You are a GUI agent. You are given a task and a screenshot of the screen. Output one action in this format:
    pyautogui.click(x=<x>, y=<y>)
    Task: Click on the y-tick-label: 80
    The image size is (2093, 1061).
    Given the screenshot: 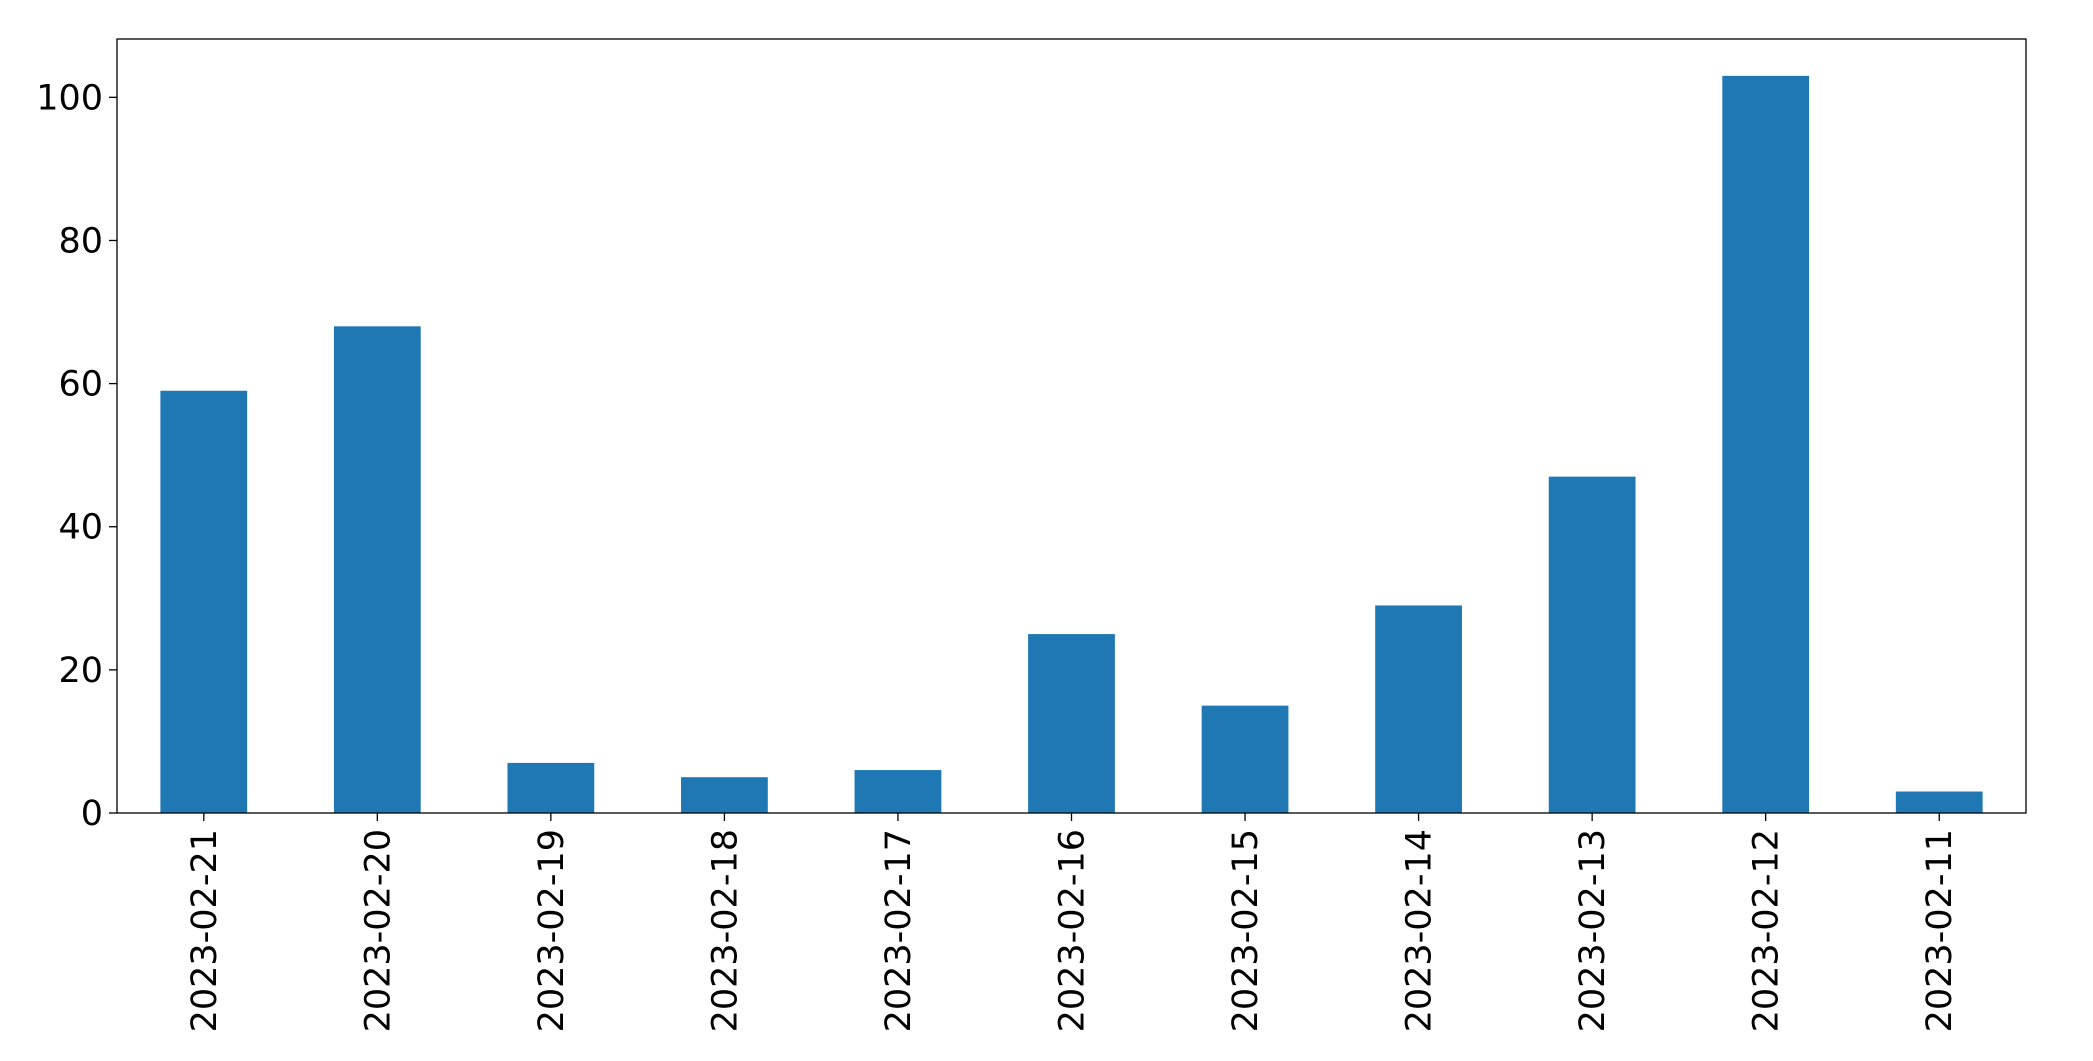 What is the action you would take?
    pyautogui.click(x=80, y=241)
    